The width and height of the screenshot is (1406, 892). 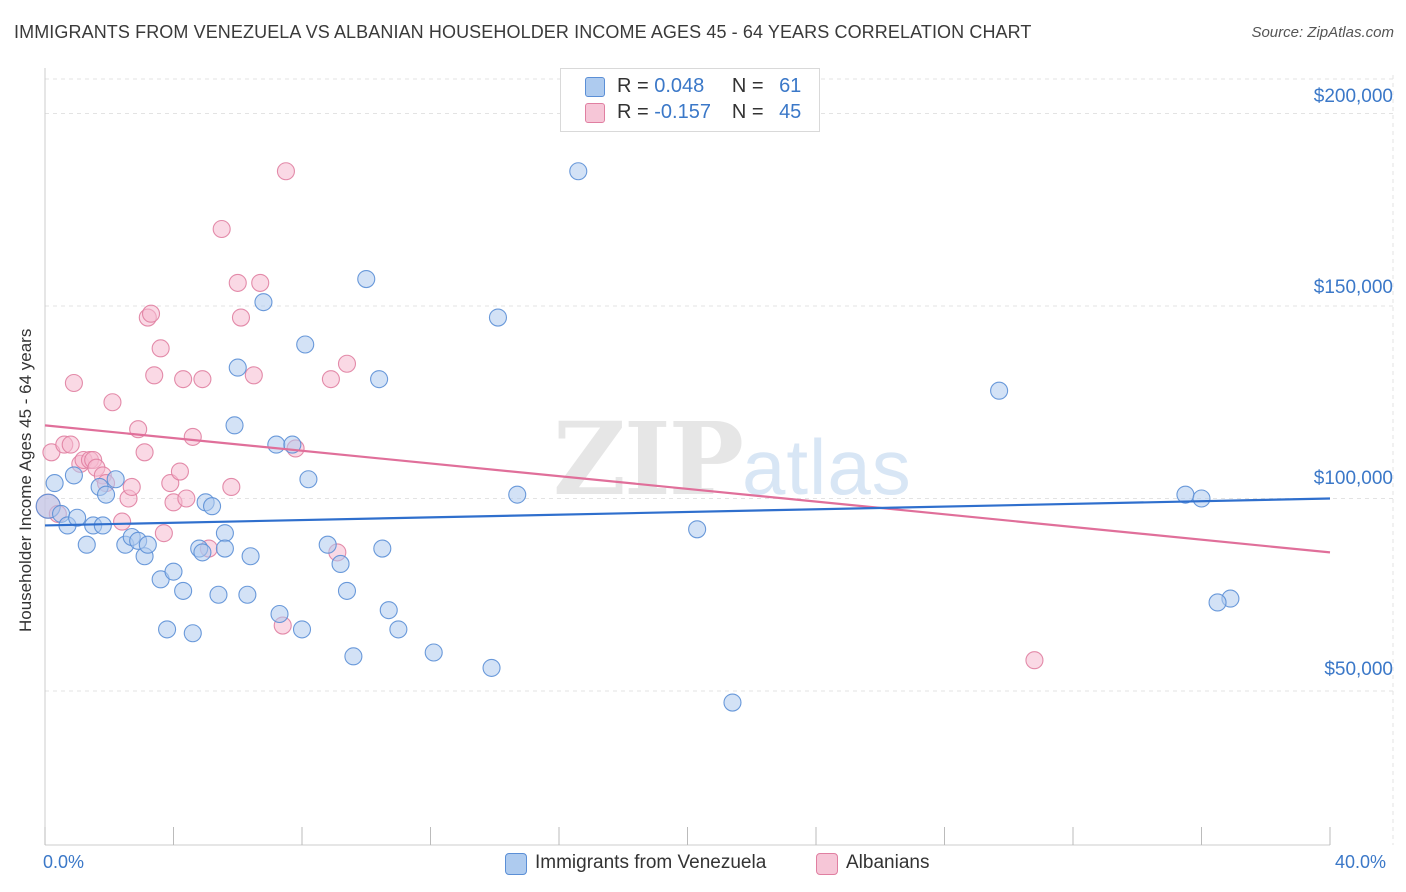 I want to click on trend-lines, so click(x=687, y=489).